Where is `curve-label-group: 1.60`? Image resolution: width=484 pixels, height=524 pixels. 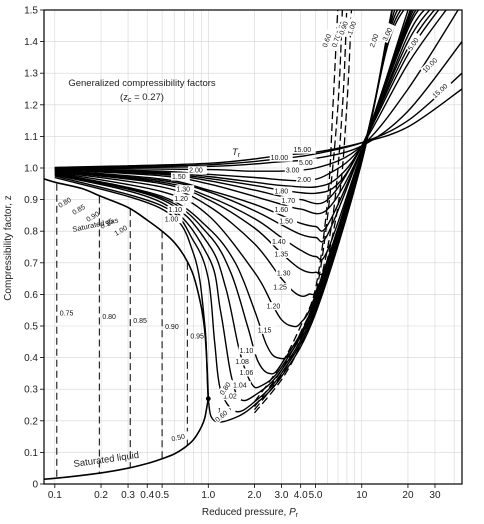
curve-label-group: 1.60 is located at coordinates (283, 209).